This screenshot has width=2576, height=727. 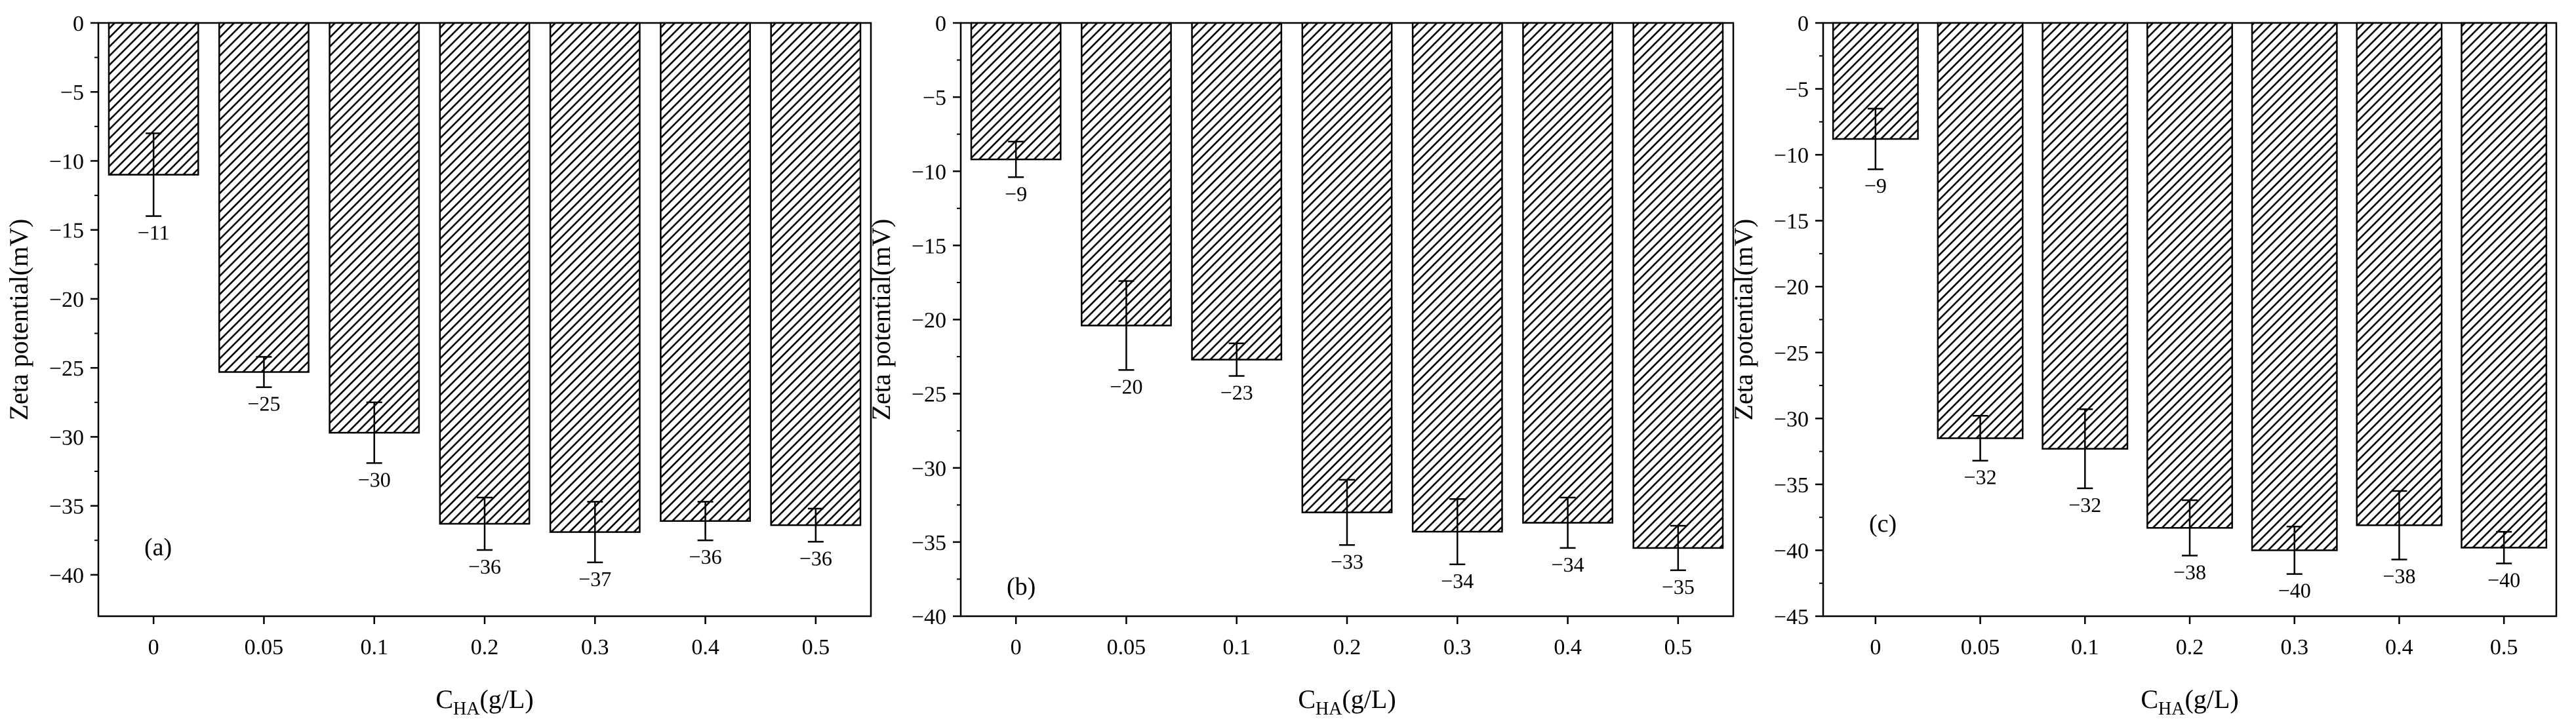 What do you see at coordinates (1792, 617) in the screenshot?
I see `y-tick-label: −45` at bounding box center [1792, 617].